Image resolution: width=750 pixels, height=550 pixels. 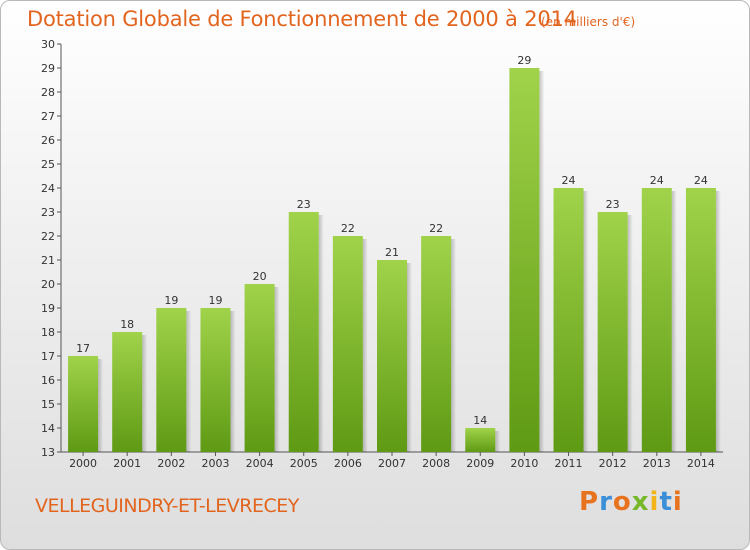 What do you see at coordinates (83, 348) in the screenshot?
I see `bar-value-label: 17` at bounding box center [83, 348].